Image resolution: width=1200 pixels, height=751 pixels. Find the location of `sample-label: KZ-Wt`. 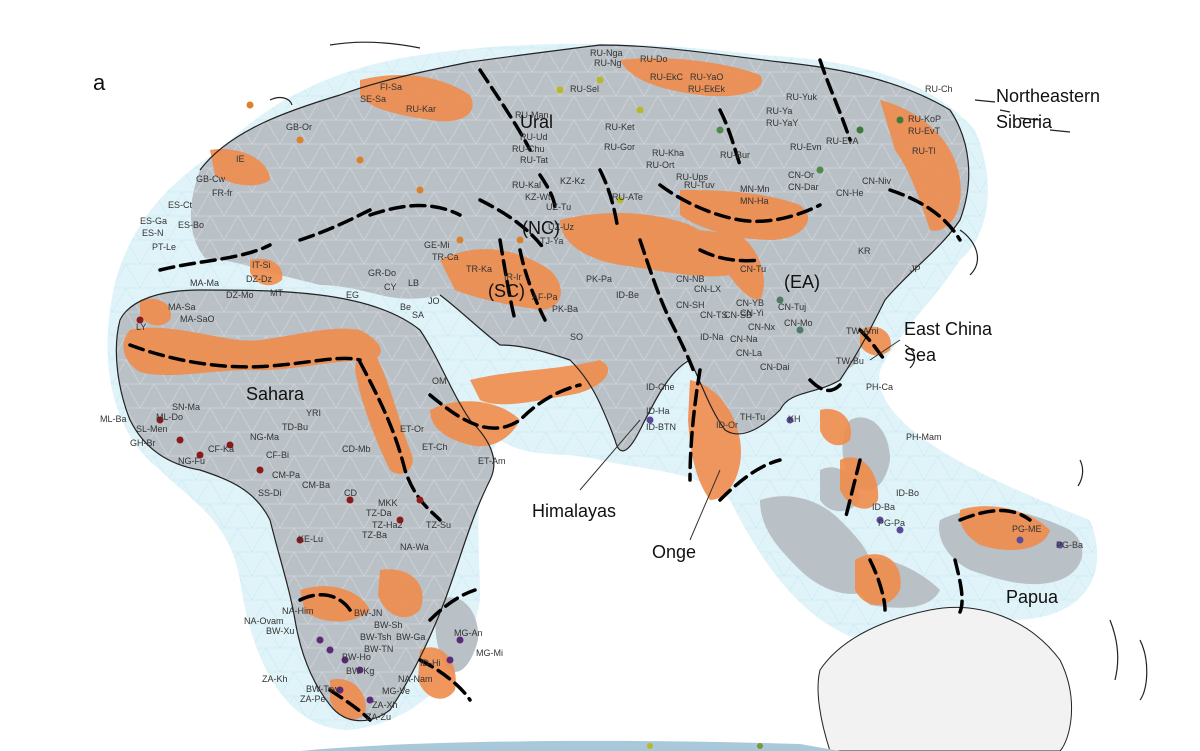

sample-label: KZ-Wt is located at coordinates (538, 197).